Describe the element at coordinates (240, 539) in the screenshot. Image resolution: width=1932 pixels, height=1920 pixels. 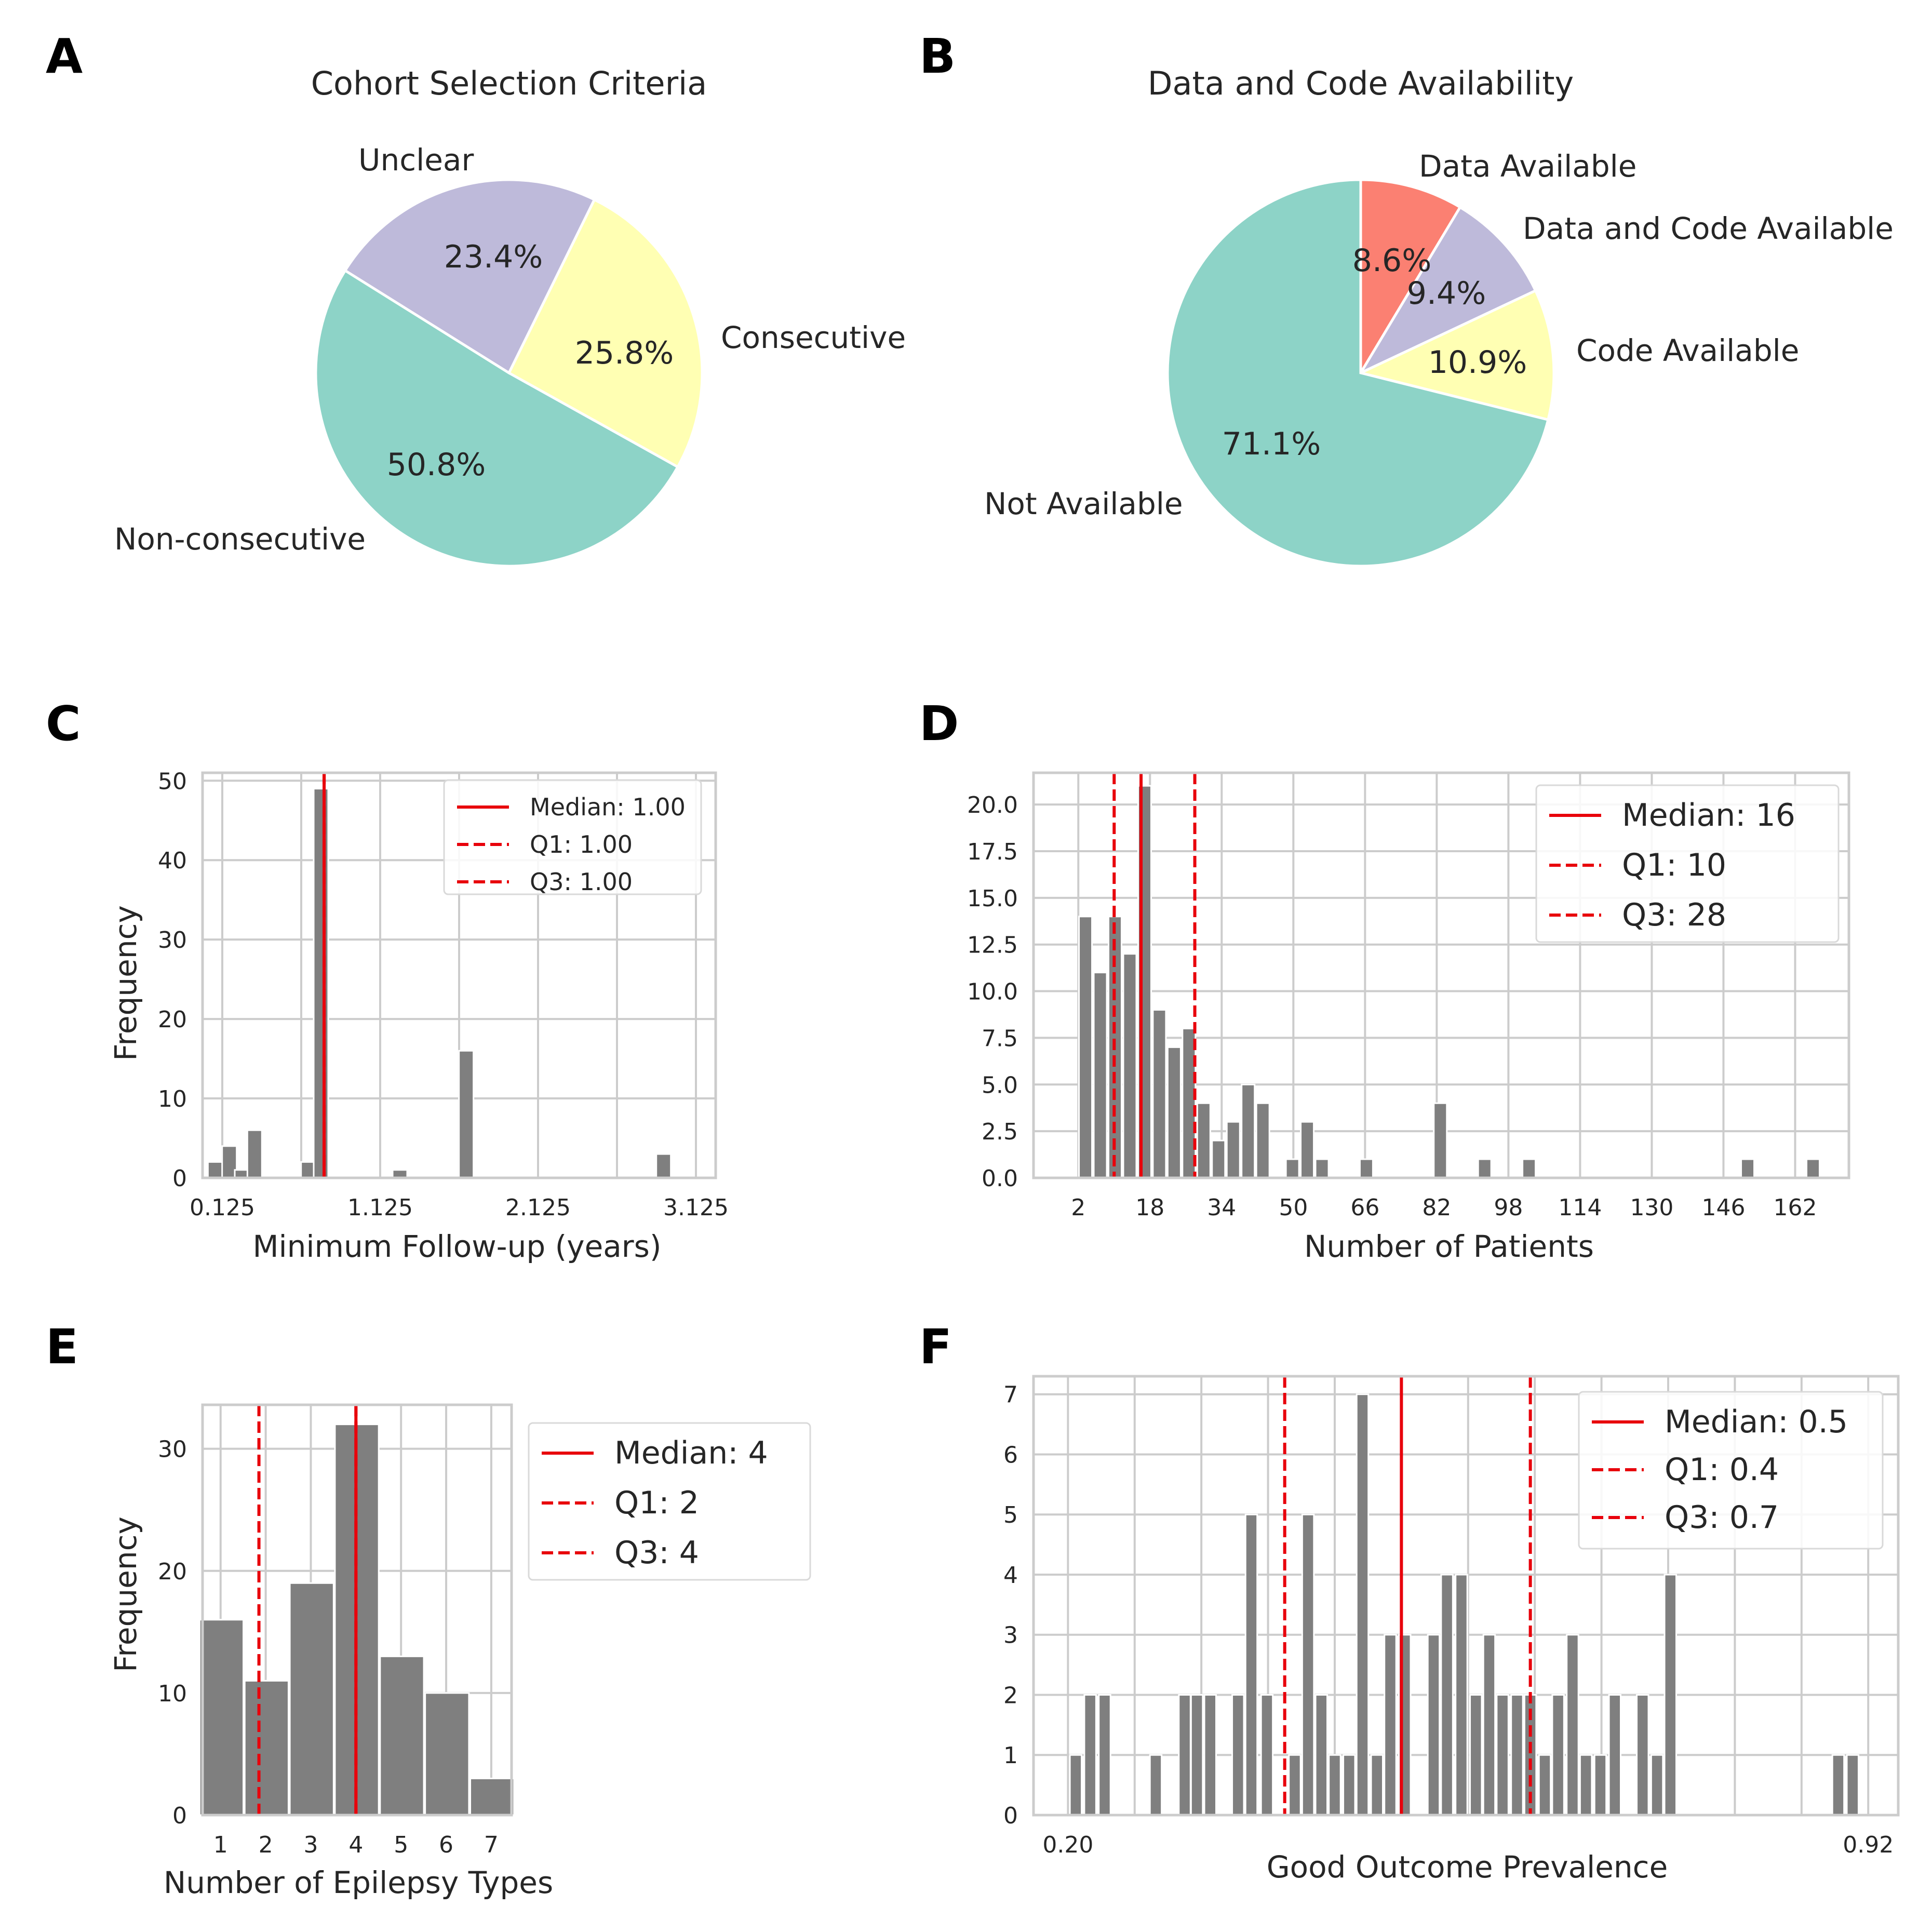
I see `slice-label-non-consecutive: Non-consecutive` at that location.